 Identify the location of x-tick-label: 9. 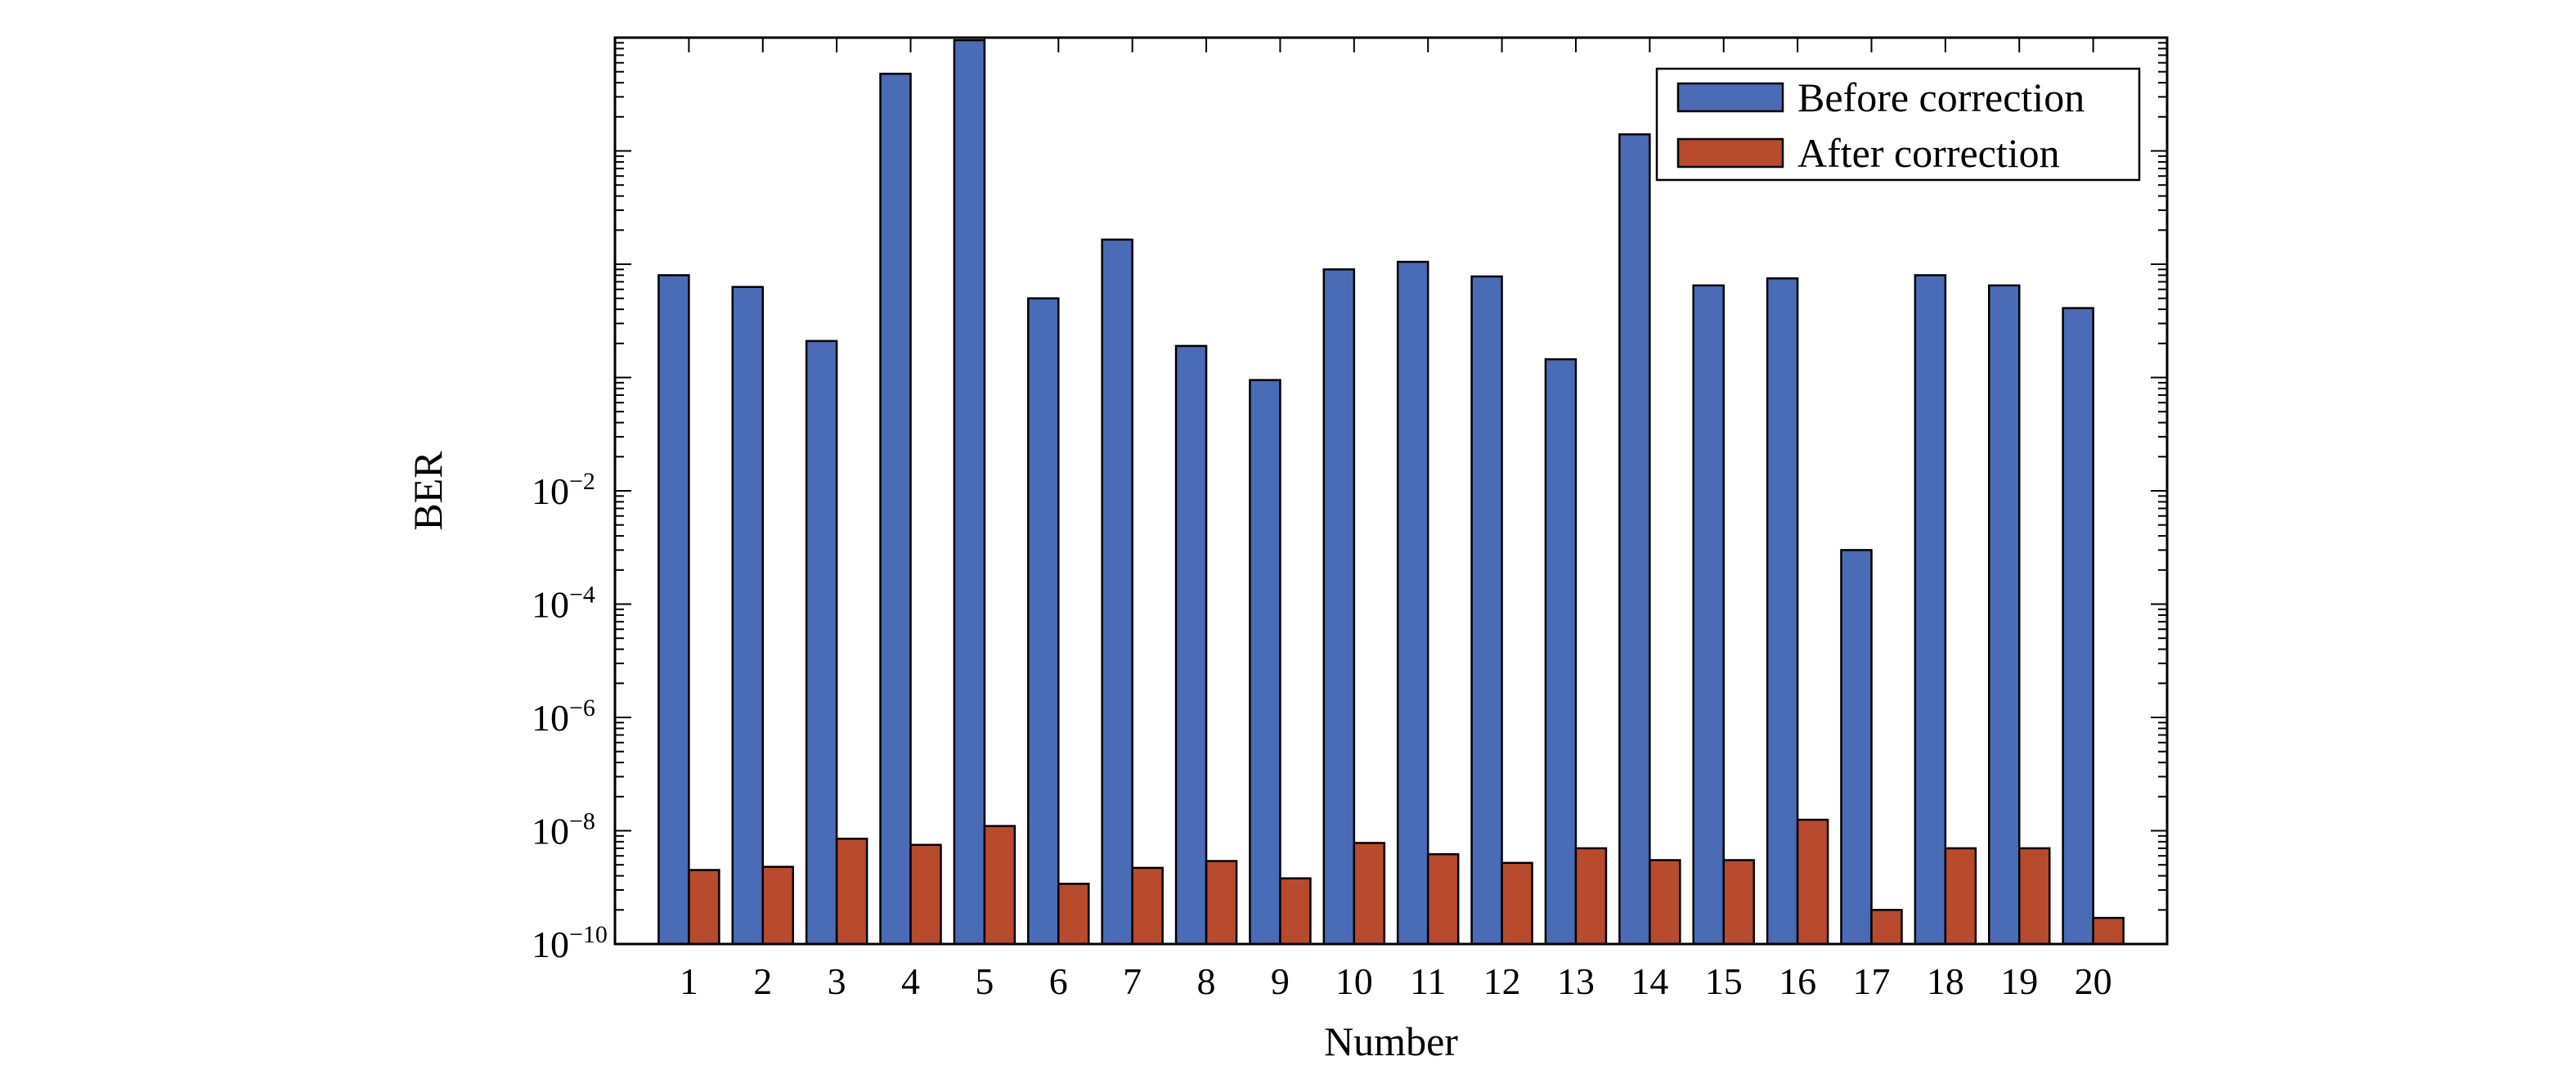
(1280, 981).